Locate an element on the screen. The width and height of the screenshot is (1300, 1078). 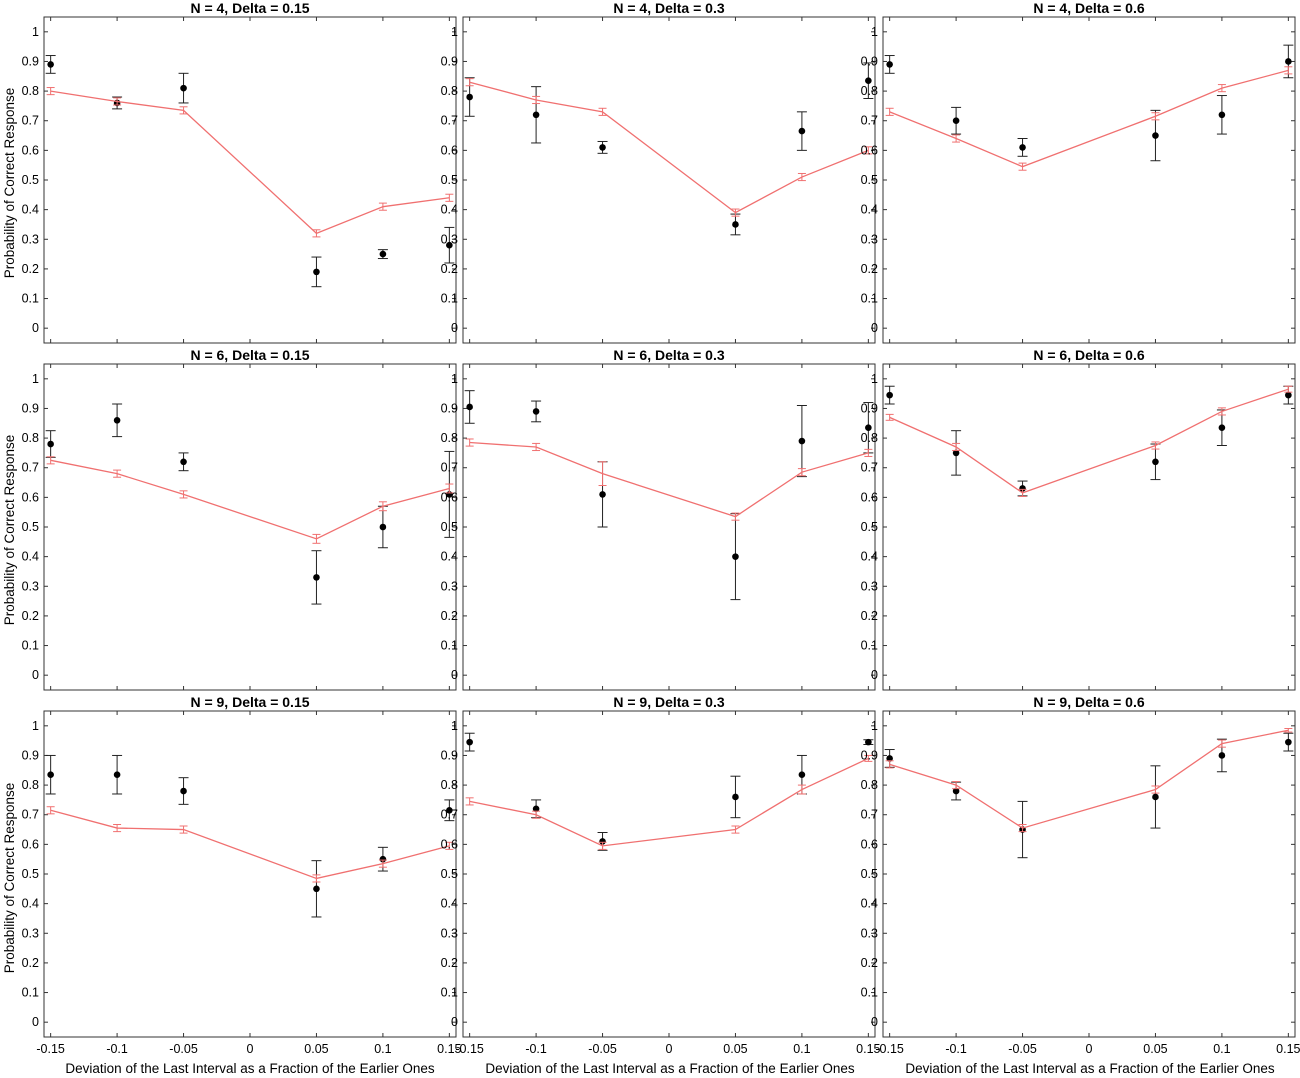
y-tick-label: 0.2 is located at coordinates (869, 963).